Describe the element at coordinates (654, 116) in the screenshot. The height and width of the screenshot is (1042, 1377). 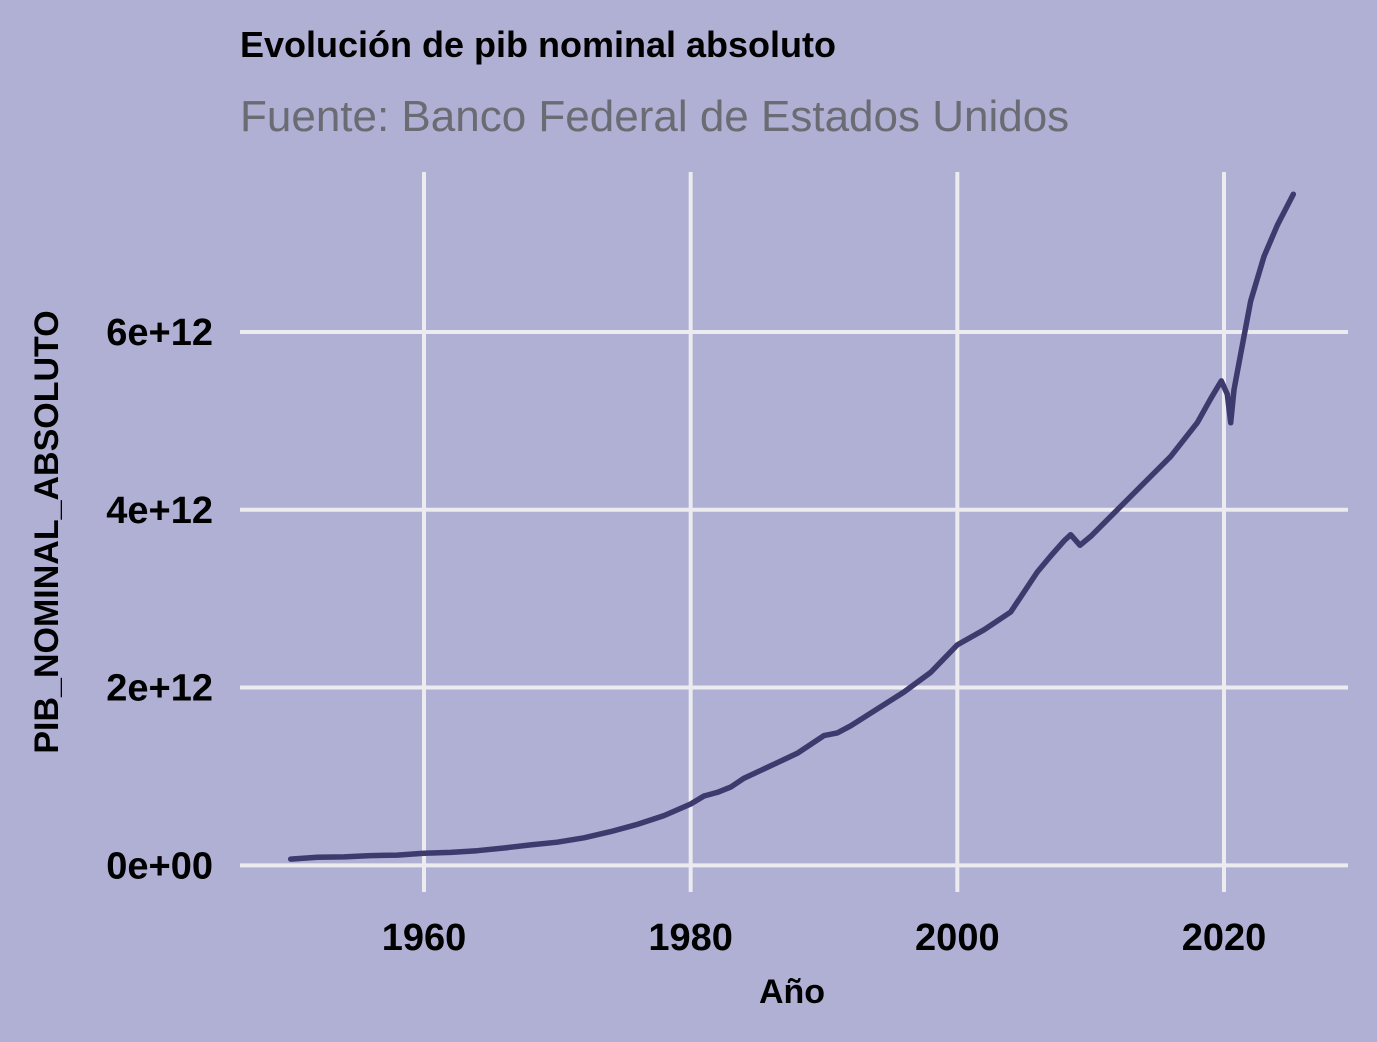
I see `chart-subtitle: Fuente: Banco Federal de Estados Unidos` at that location.